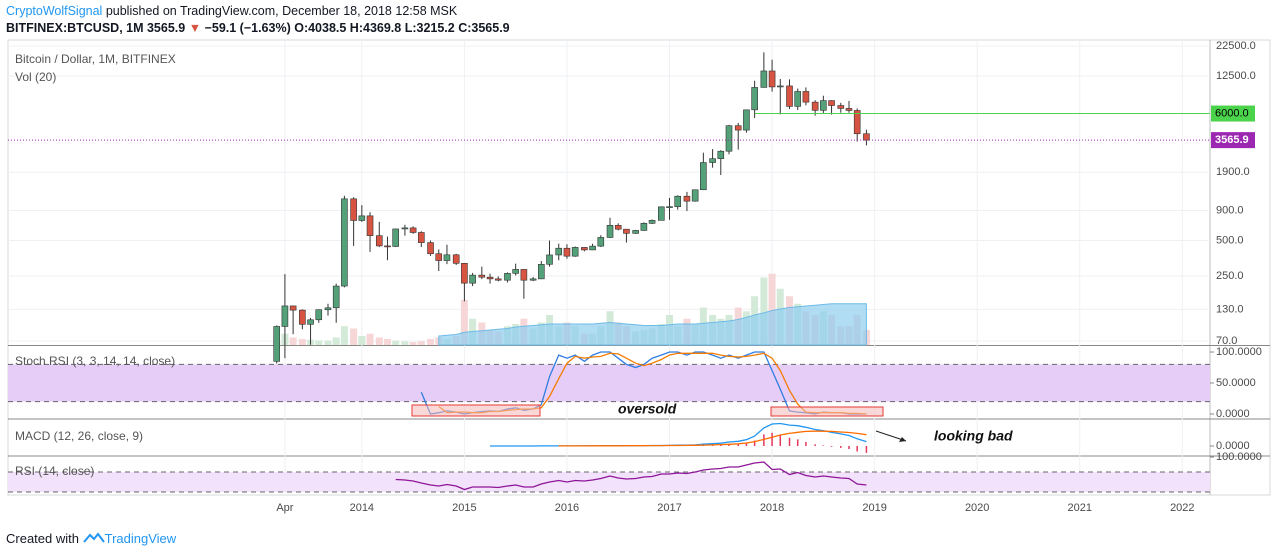 The width and height of the screenshot is (1274, 557). What do you see at coordinates (464, 508) in the screenshot?
I see `x-tick-label: 2015` at bounding box center [464, 508].